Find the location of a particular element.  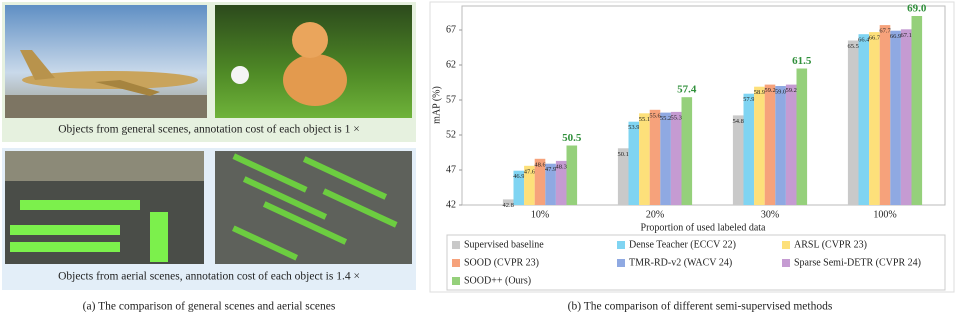

highlight-value-label: 50.5 is located at coordinates (572, 138).